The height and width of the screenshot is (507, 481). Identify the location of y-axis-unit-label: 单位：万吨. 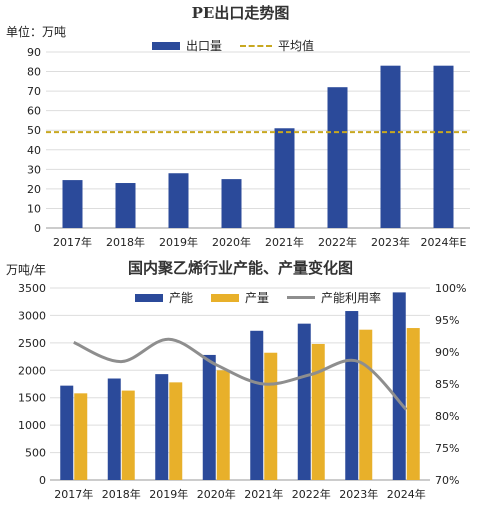
(36, 32).